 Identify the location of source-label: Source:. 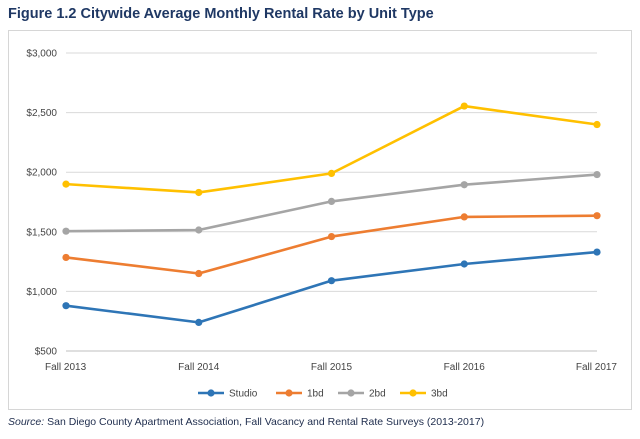
(26, 422).